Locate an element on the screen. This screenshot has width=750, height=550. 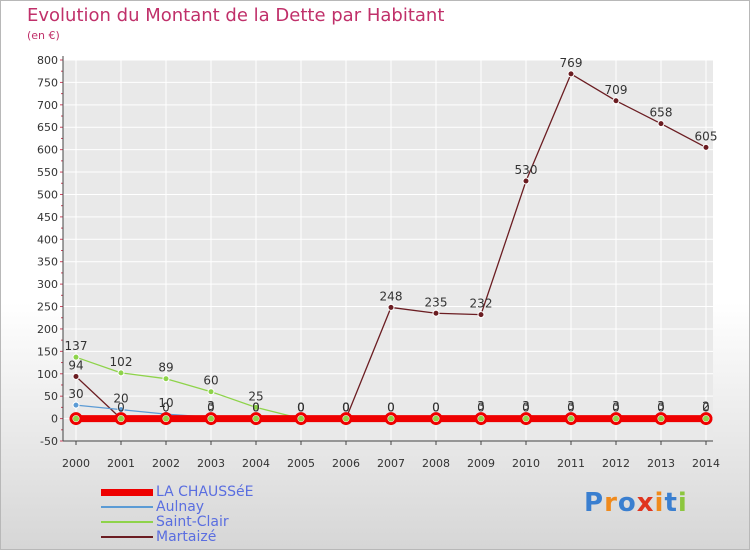
y-tick-label: 50 is located at coordinates (51, 396).